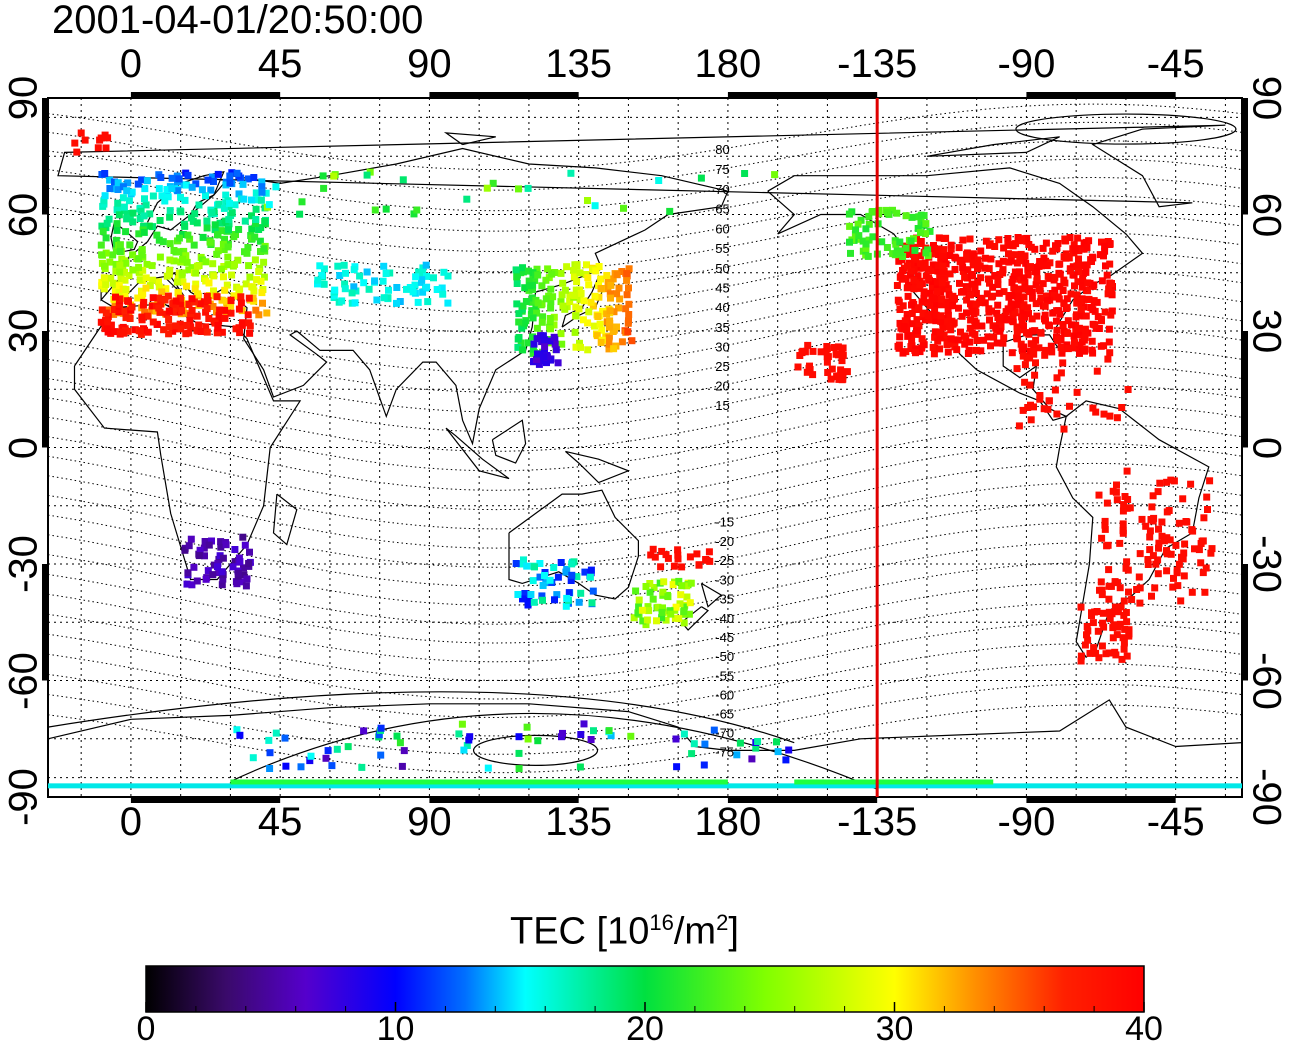  Describe the element at coordinates (722, 288) in the screenshot. I see `contour-label: 45` at that location.